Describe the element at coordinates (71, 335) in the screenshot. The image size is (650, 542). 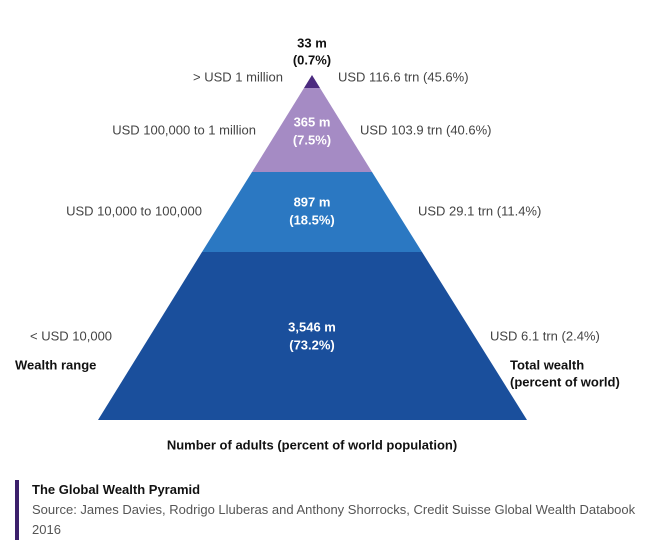
I see `wealth-range: < USD 10,000` at that location.